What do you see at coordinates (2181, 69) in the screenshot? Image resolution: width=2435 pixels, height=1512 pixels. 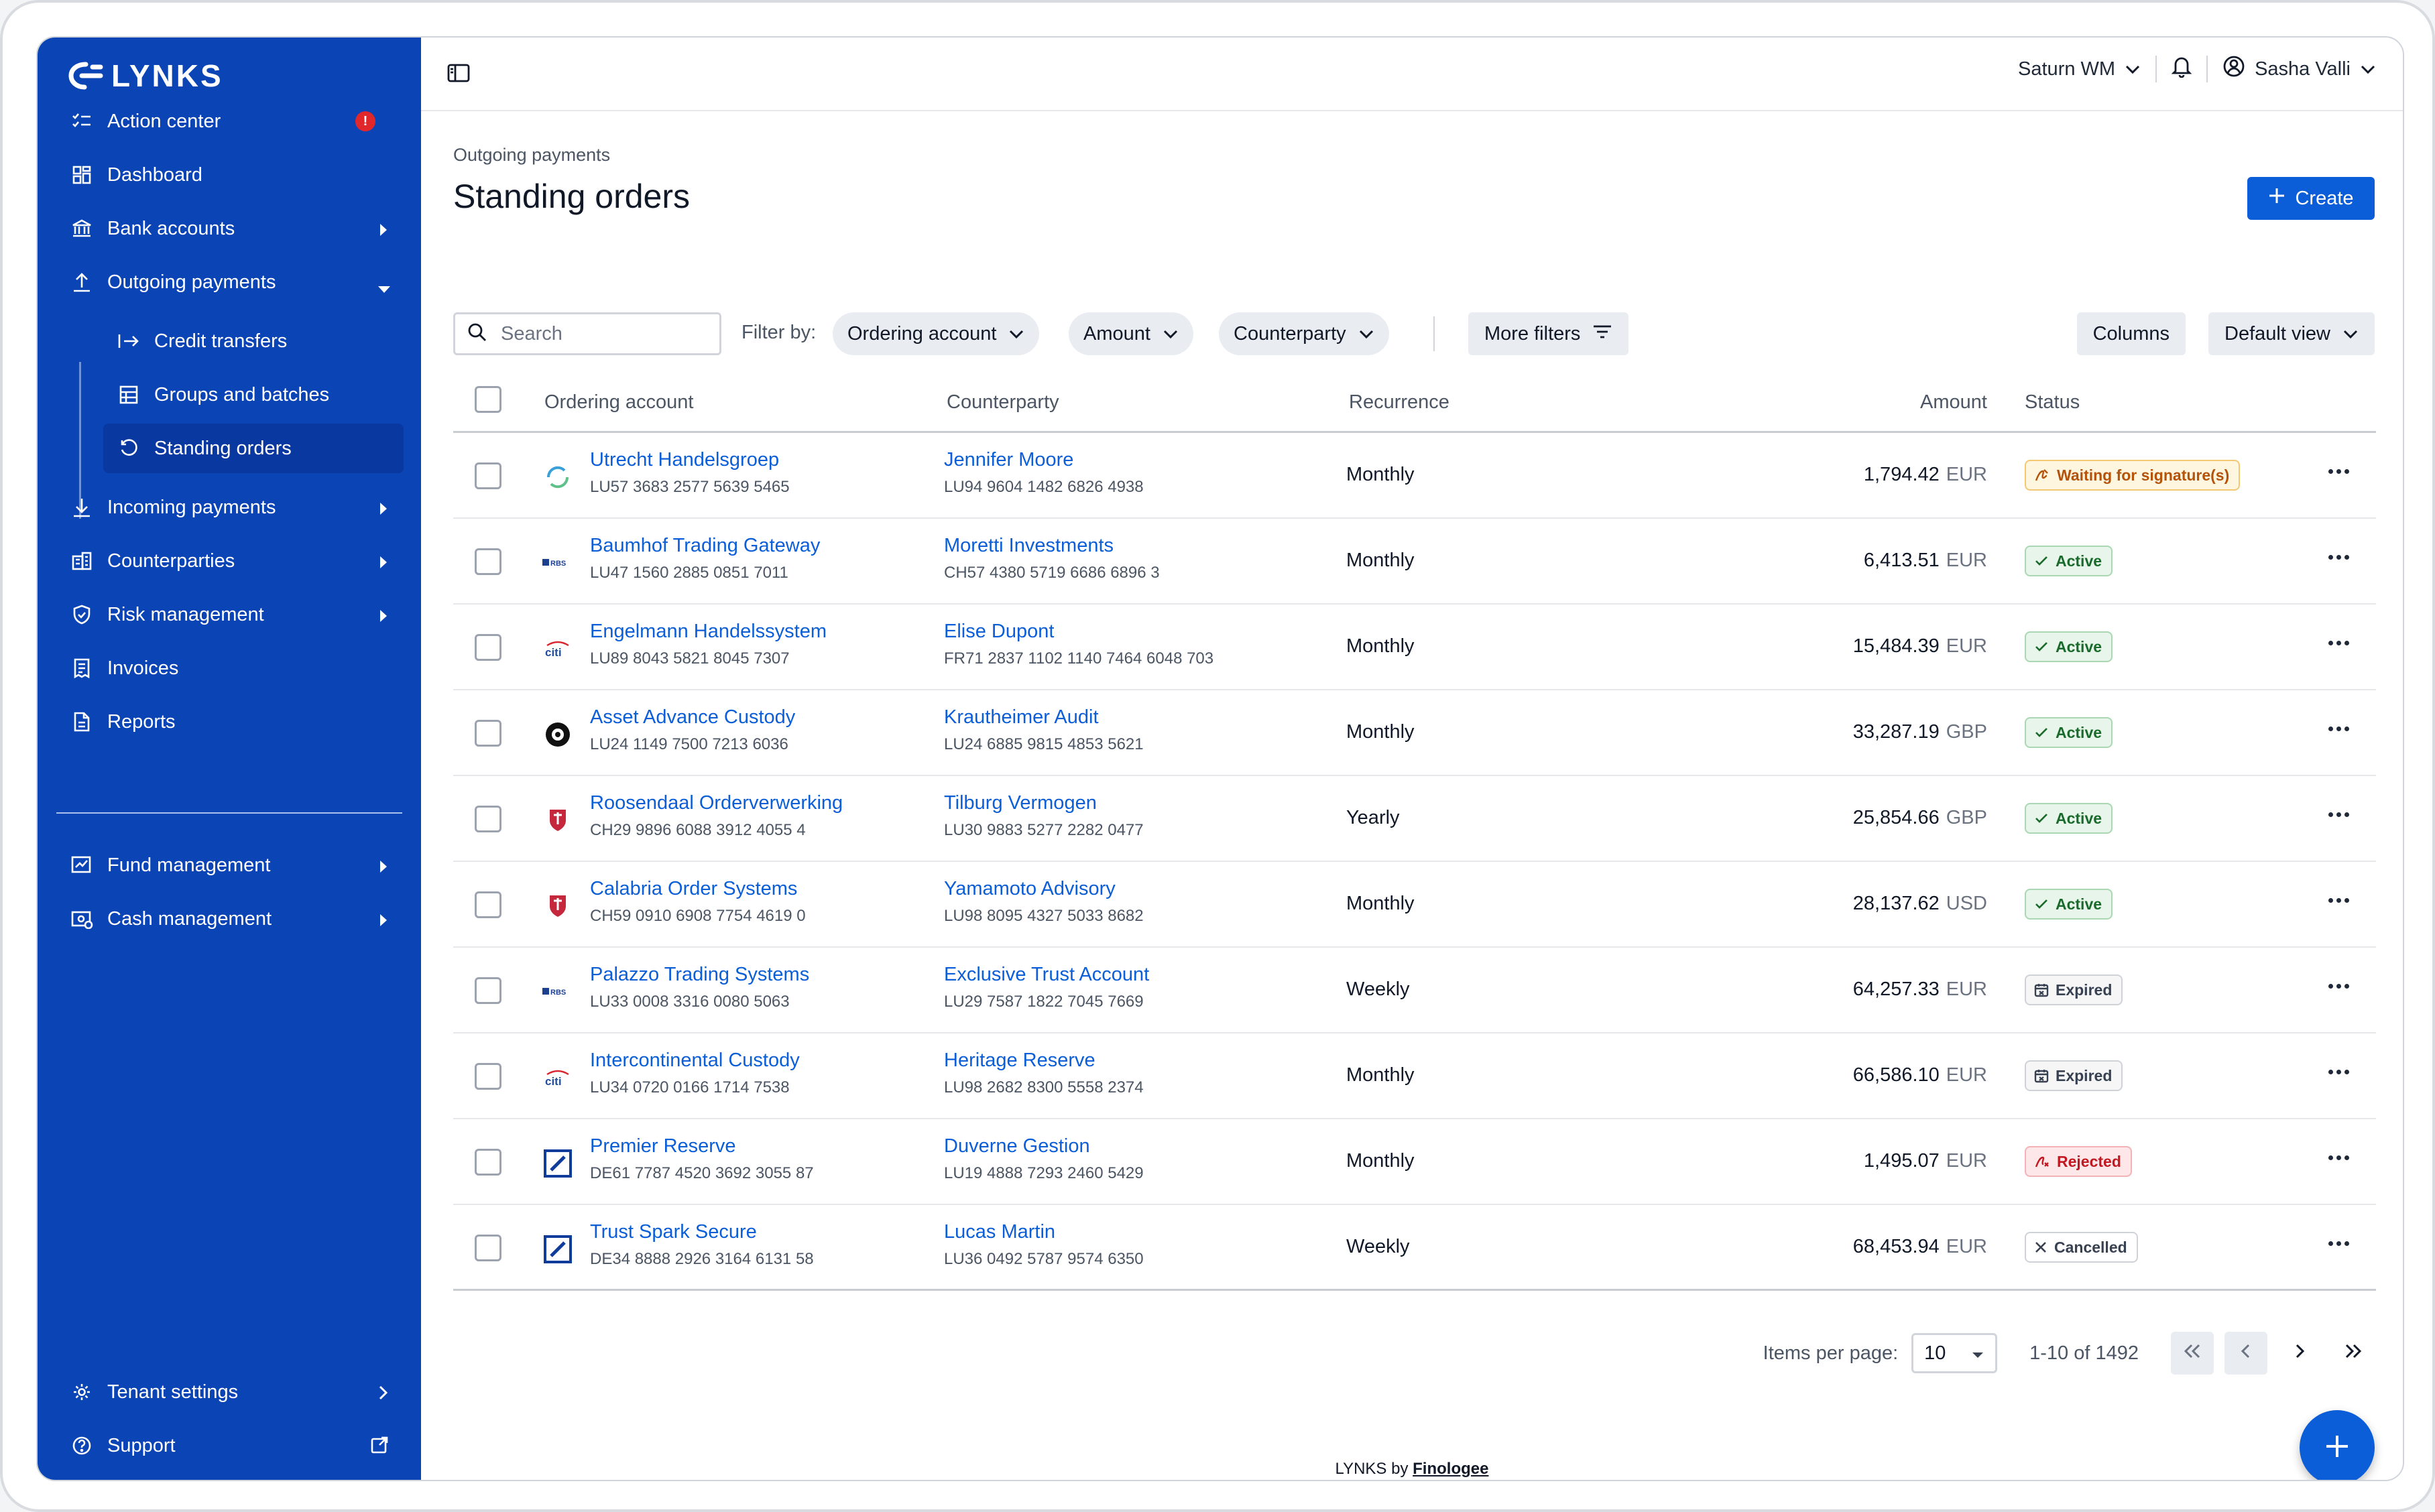 I see `bell-icon` at bounding box center [2181, 69].